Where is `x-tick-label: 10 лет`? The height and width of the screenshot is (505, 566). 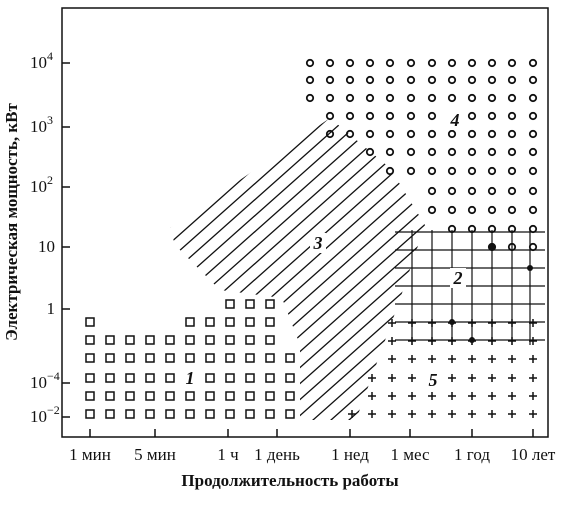 x-tick-label: 10 лет is located at coordinates (533, 454).